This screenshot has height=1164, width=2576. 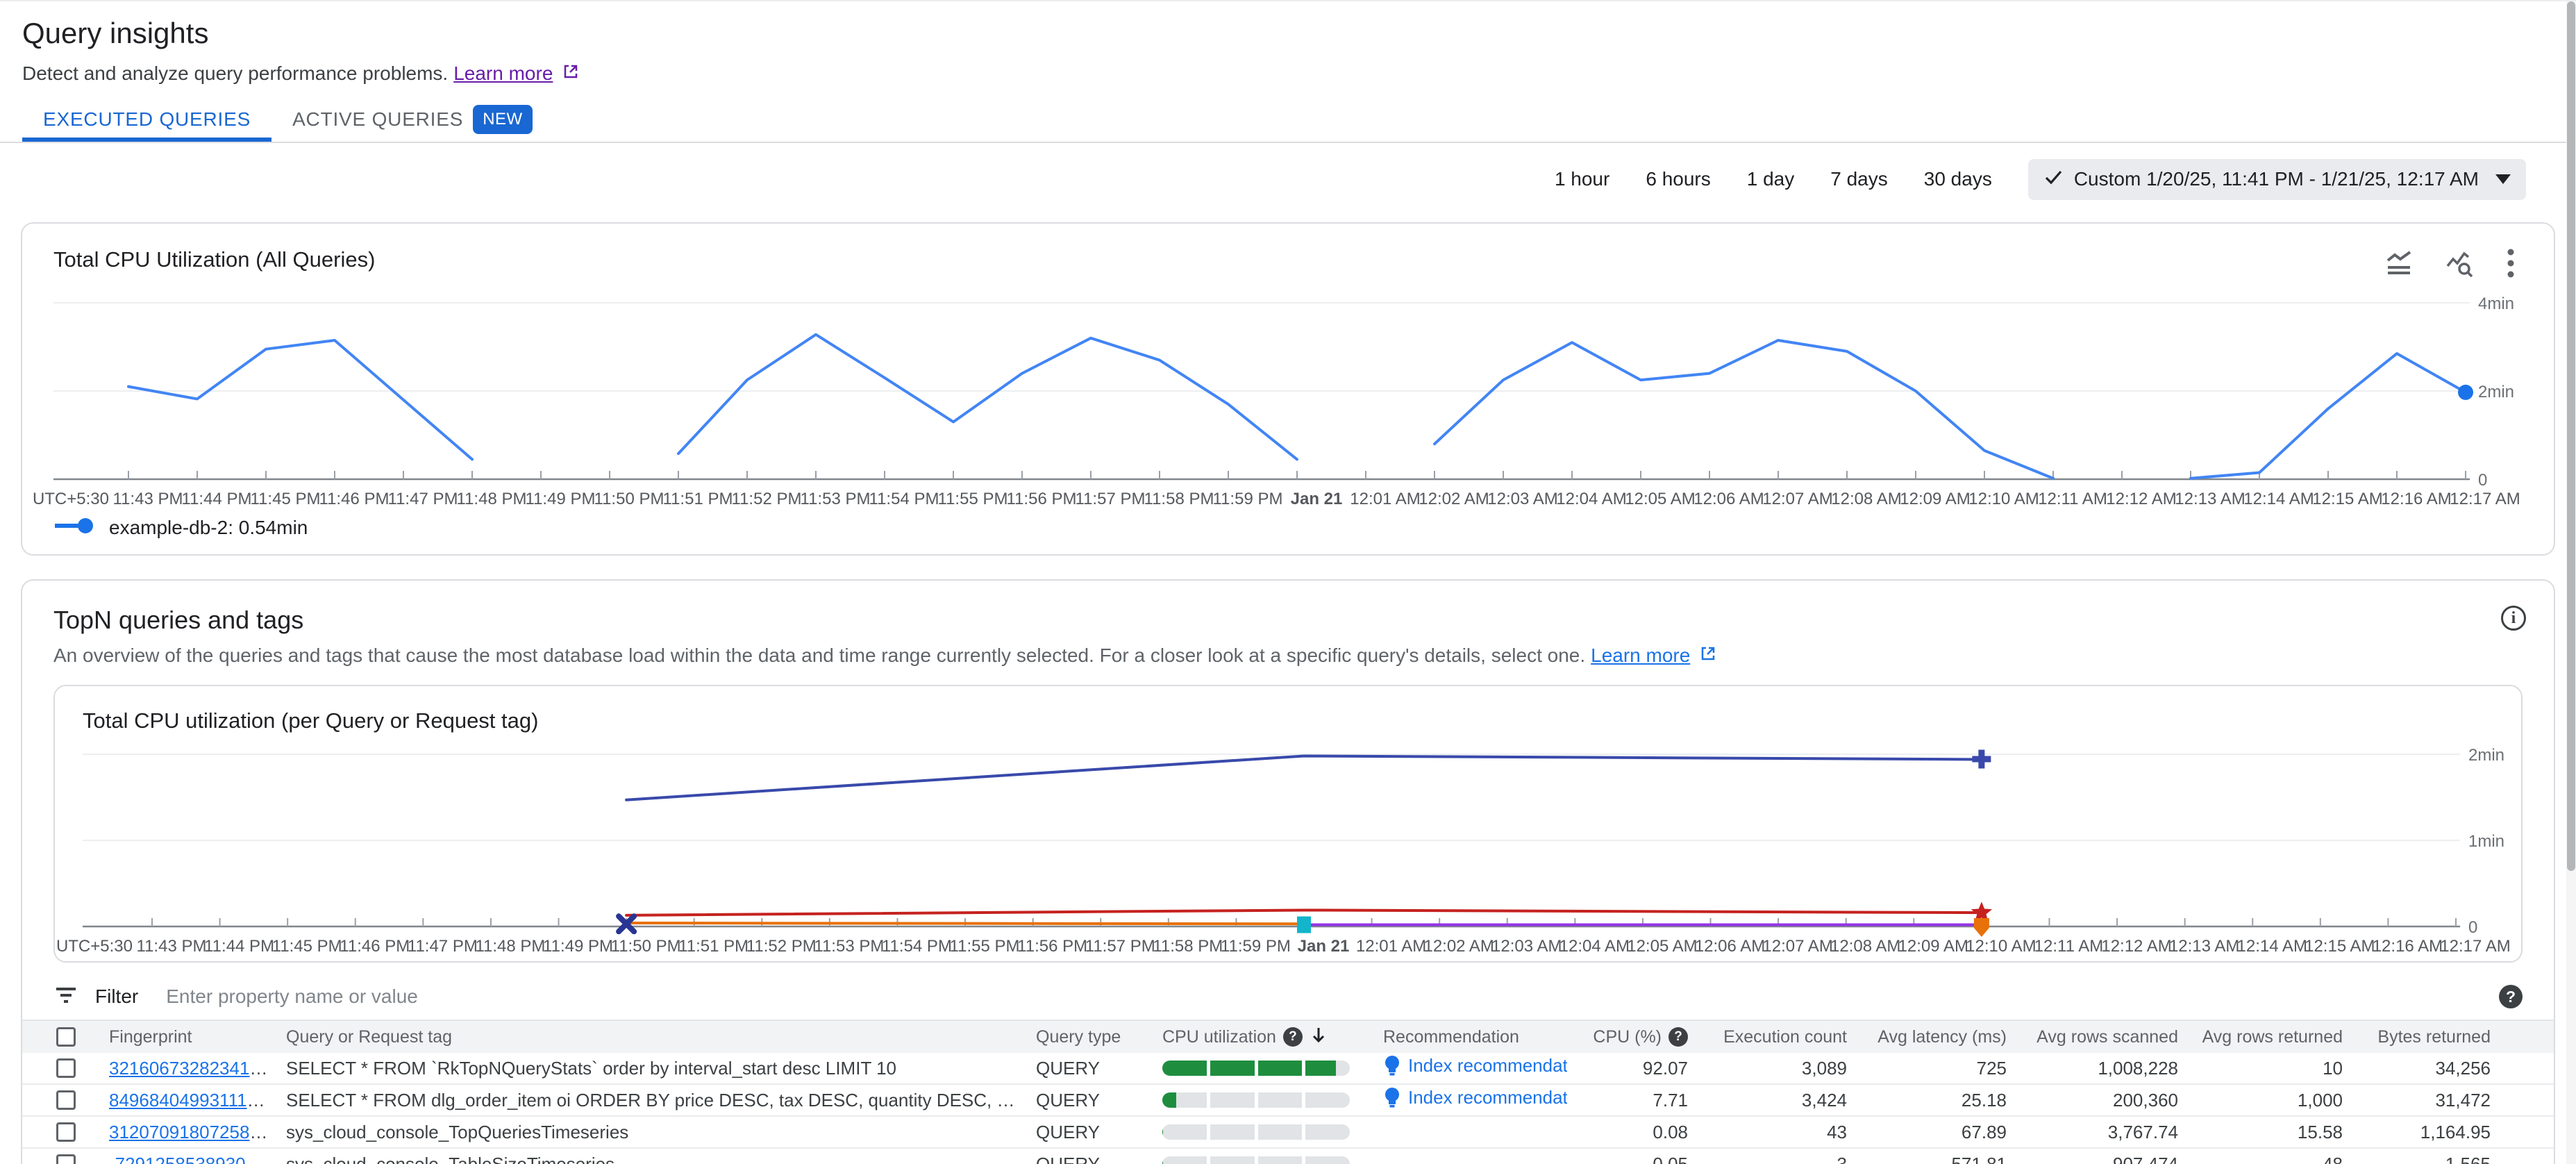 What do you see at coordinates (713, 946) in the screenshot?
I see `x-axis-label: 11:51 PM` at bounding box center [713, 946].